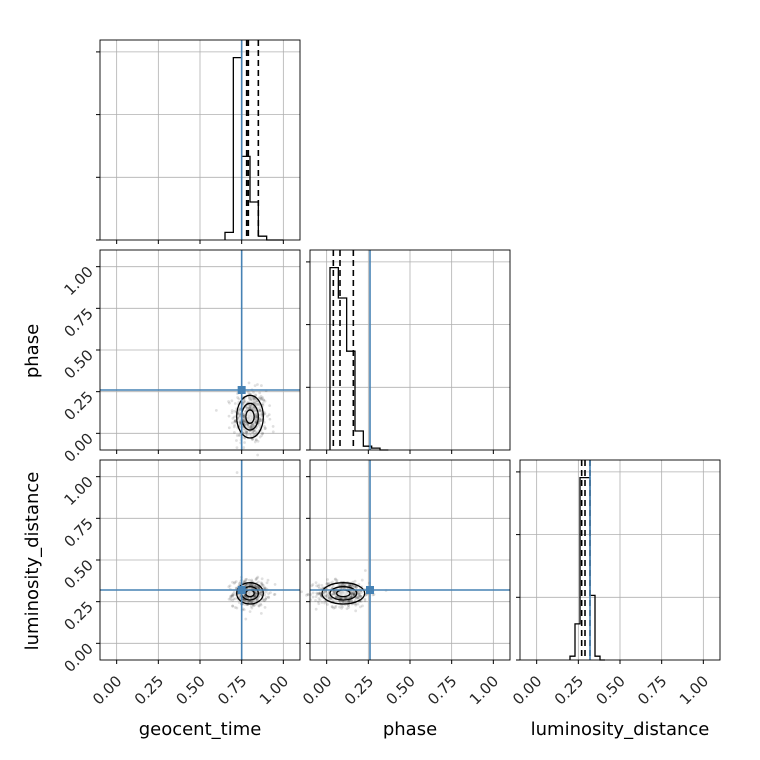  What do you see at coordinates (180, 361) in the screenshot?
I see `panel-phase-geocent-time: 0.00 0.25 0.50 0.75 1.00` at bounding box center [180, 361].